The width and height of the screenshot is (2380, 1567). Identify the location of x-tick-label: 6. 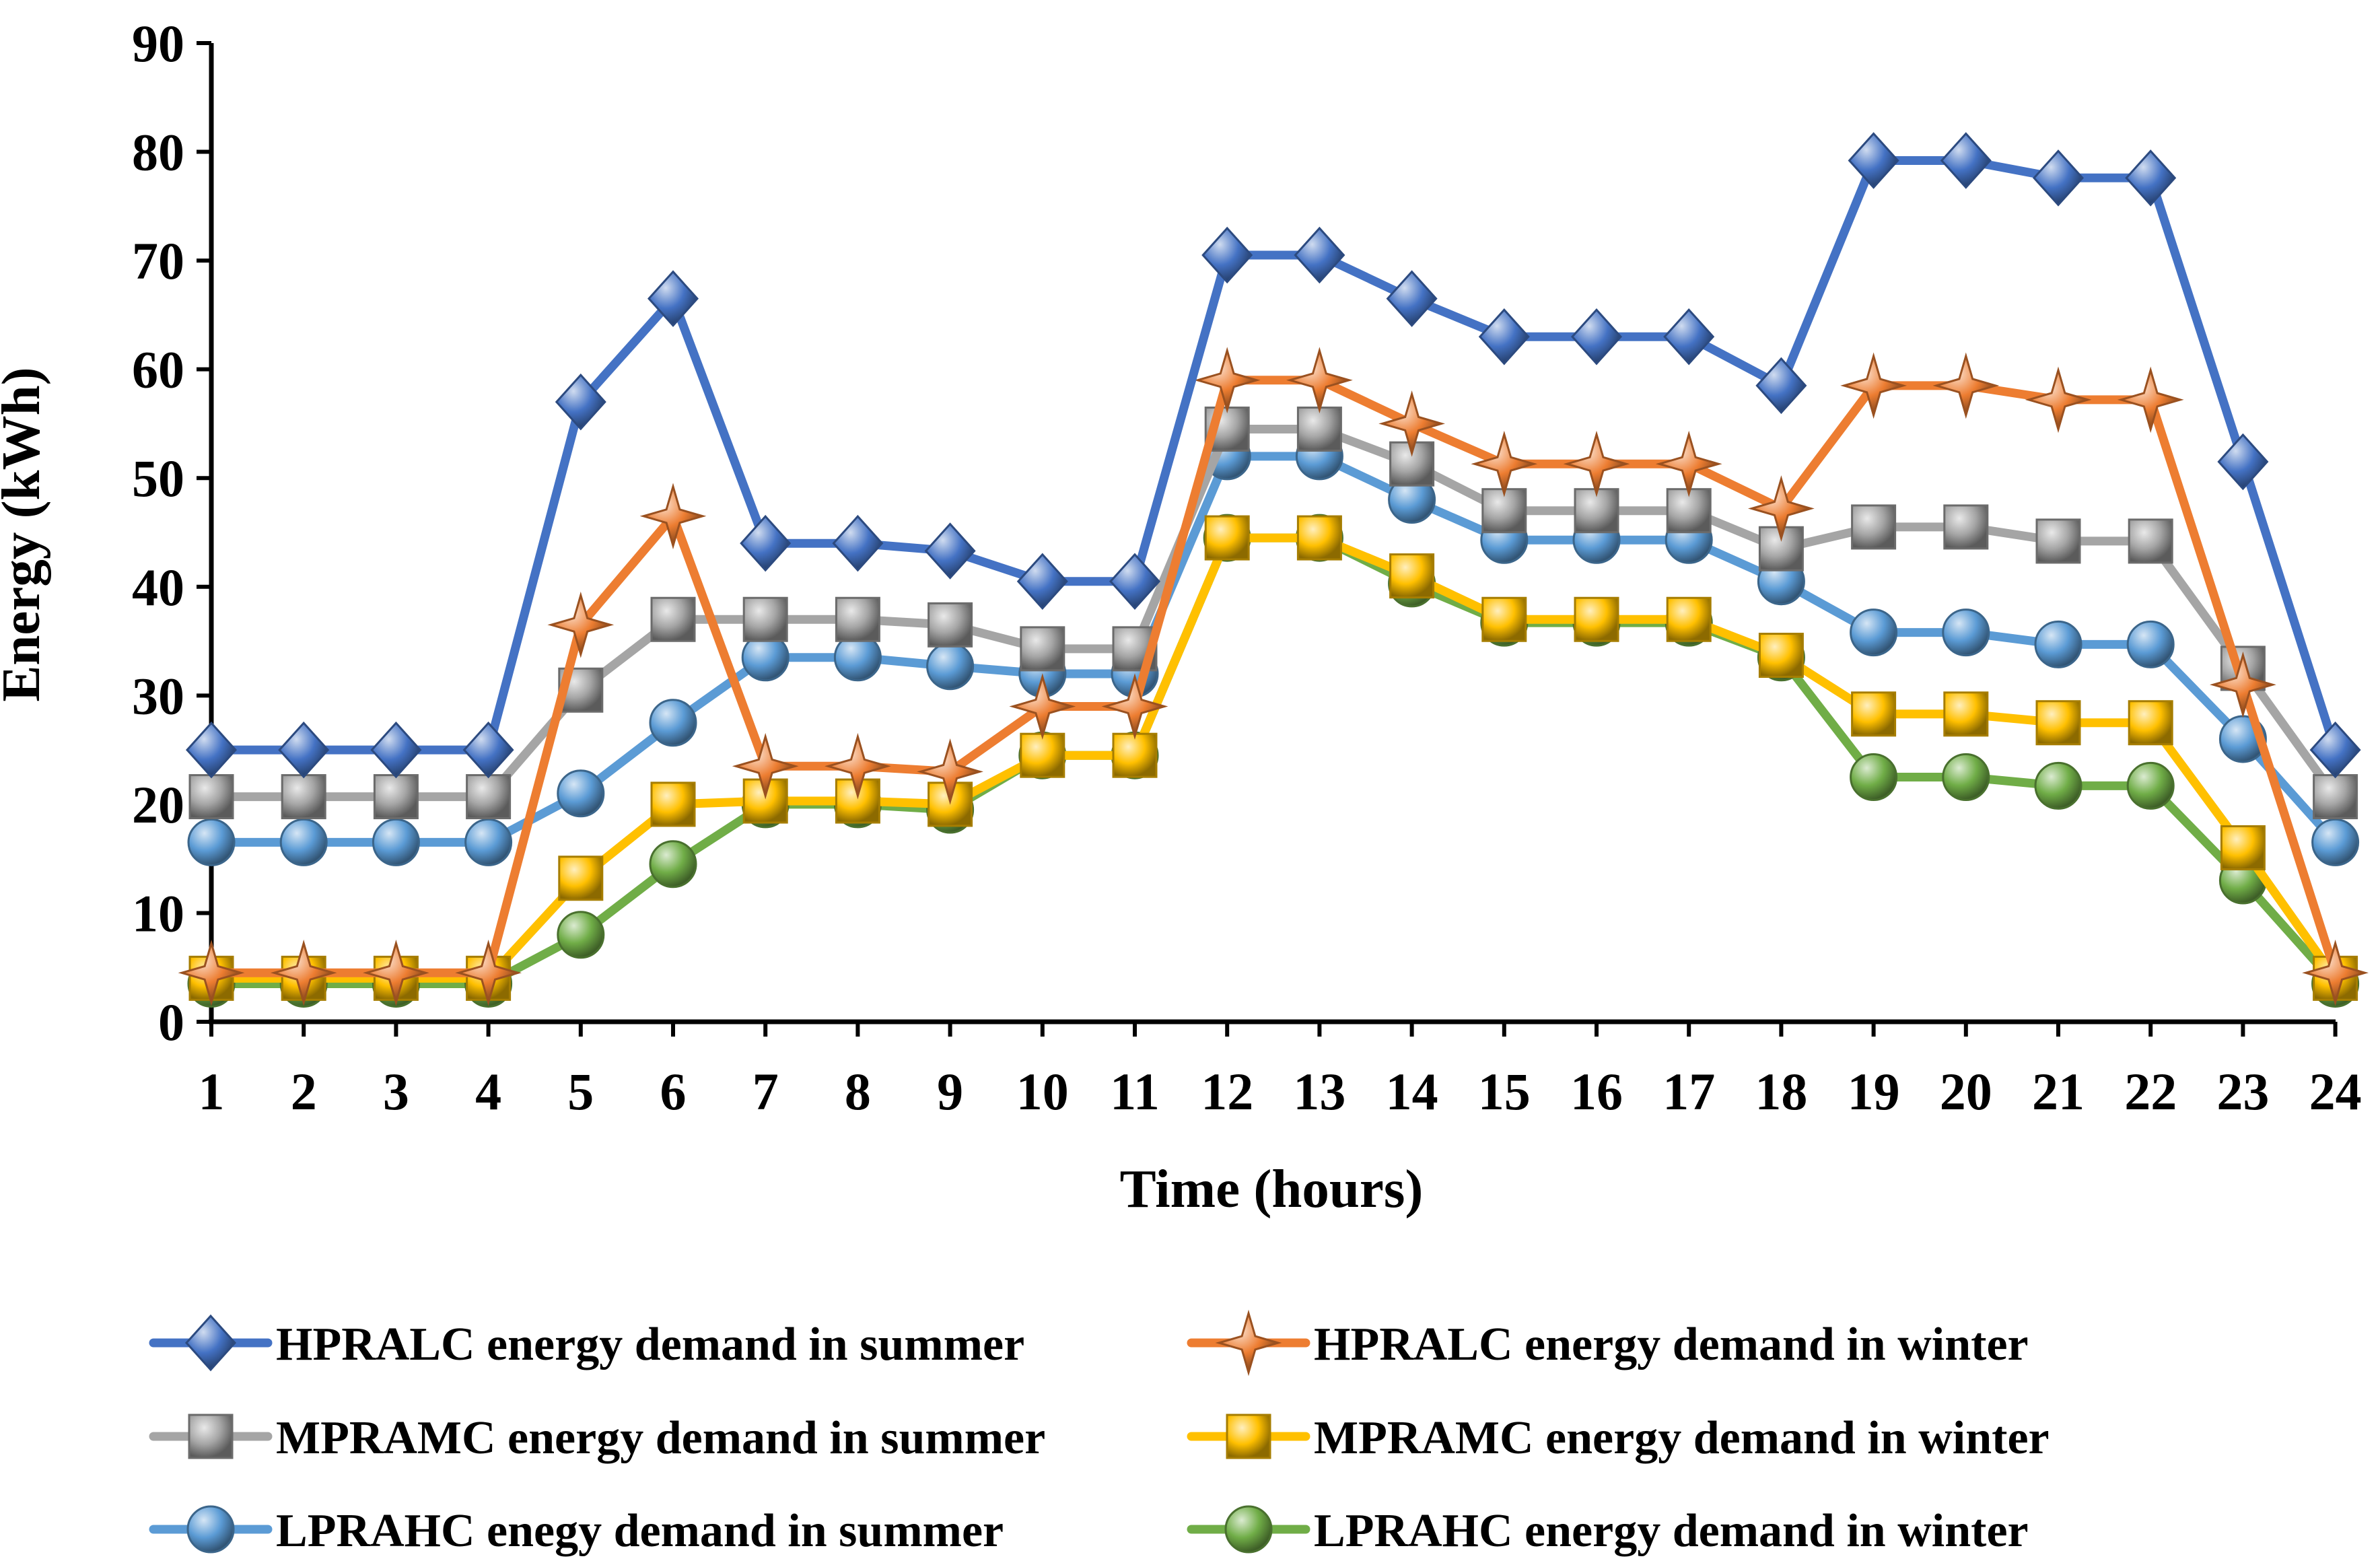
(674, 1091).